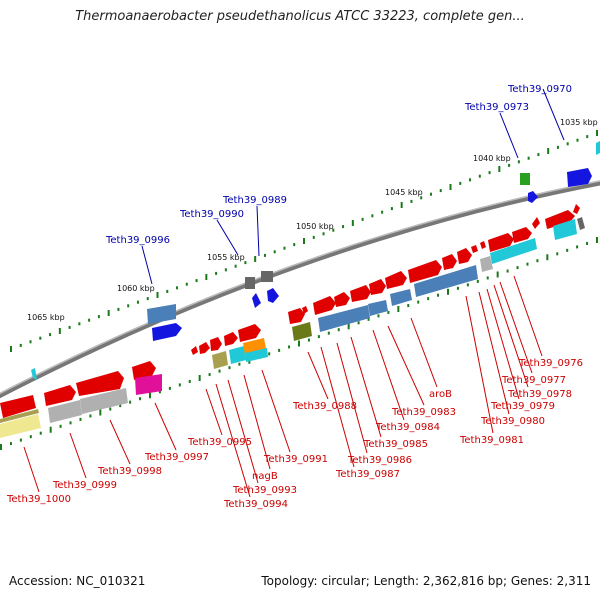  Describe the element at coordinates (19, 416) in the screenshot. I see `gene-olive-strip` at that location.